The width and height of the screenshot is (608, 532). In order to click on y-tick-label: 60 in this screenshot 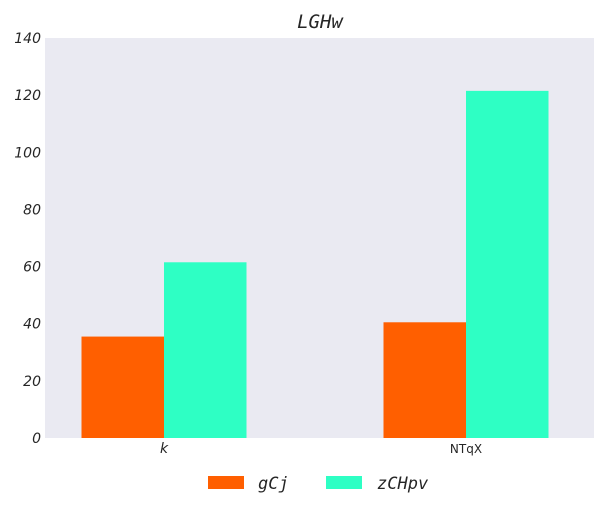, I will do `click(32, 268)`.